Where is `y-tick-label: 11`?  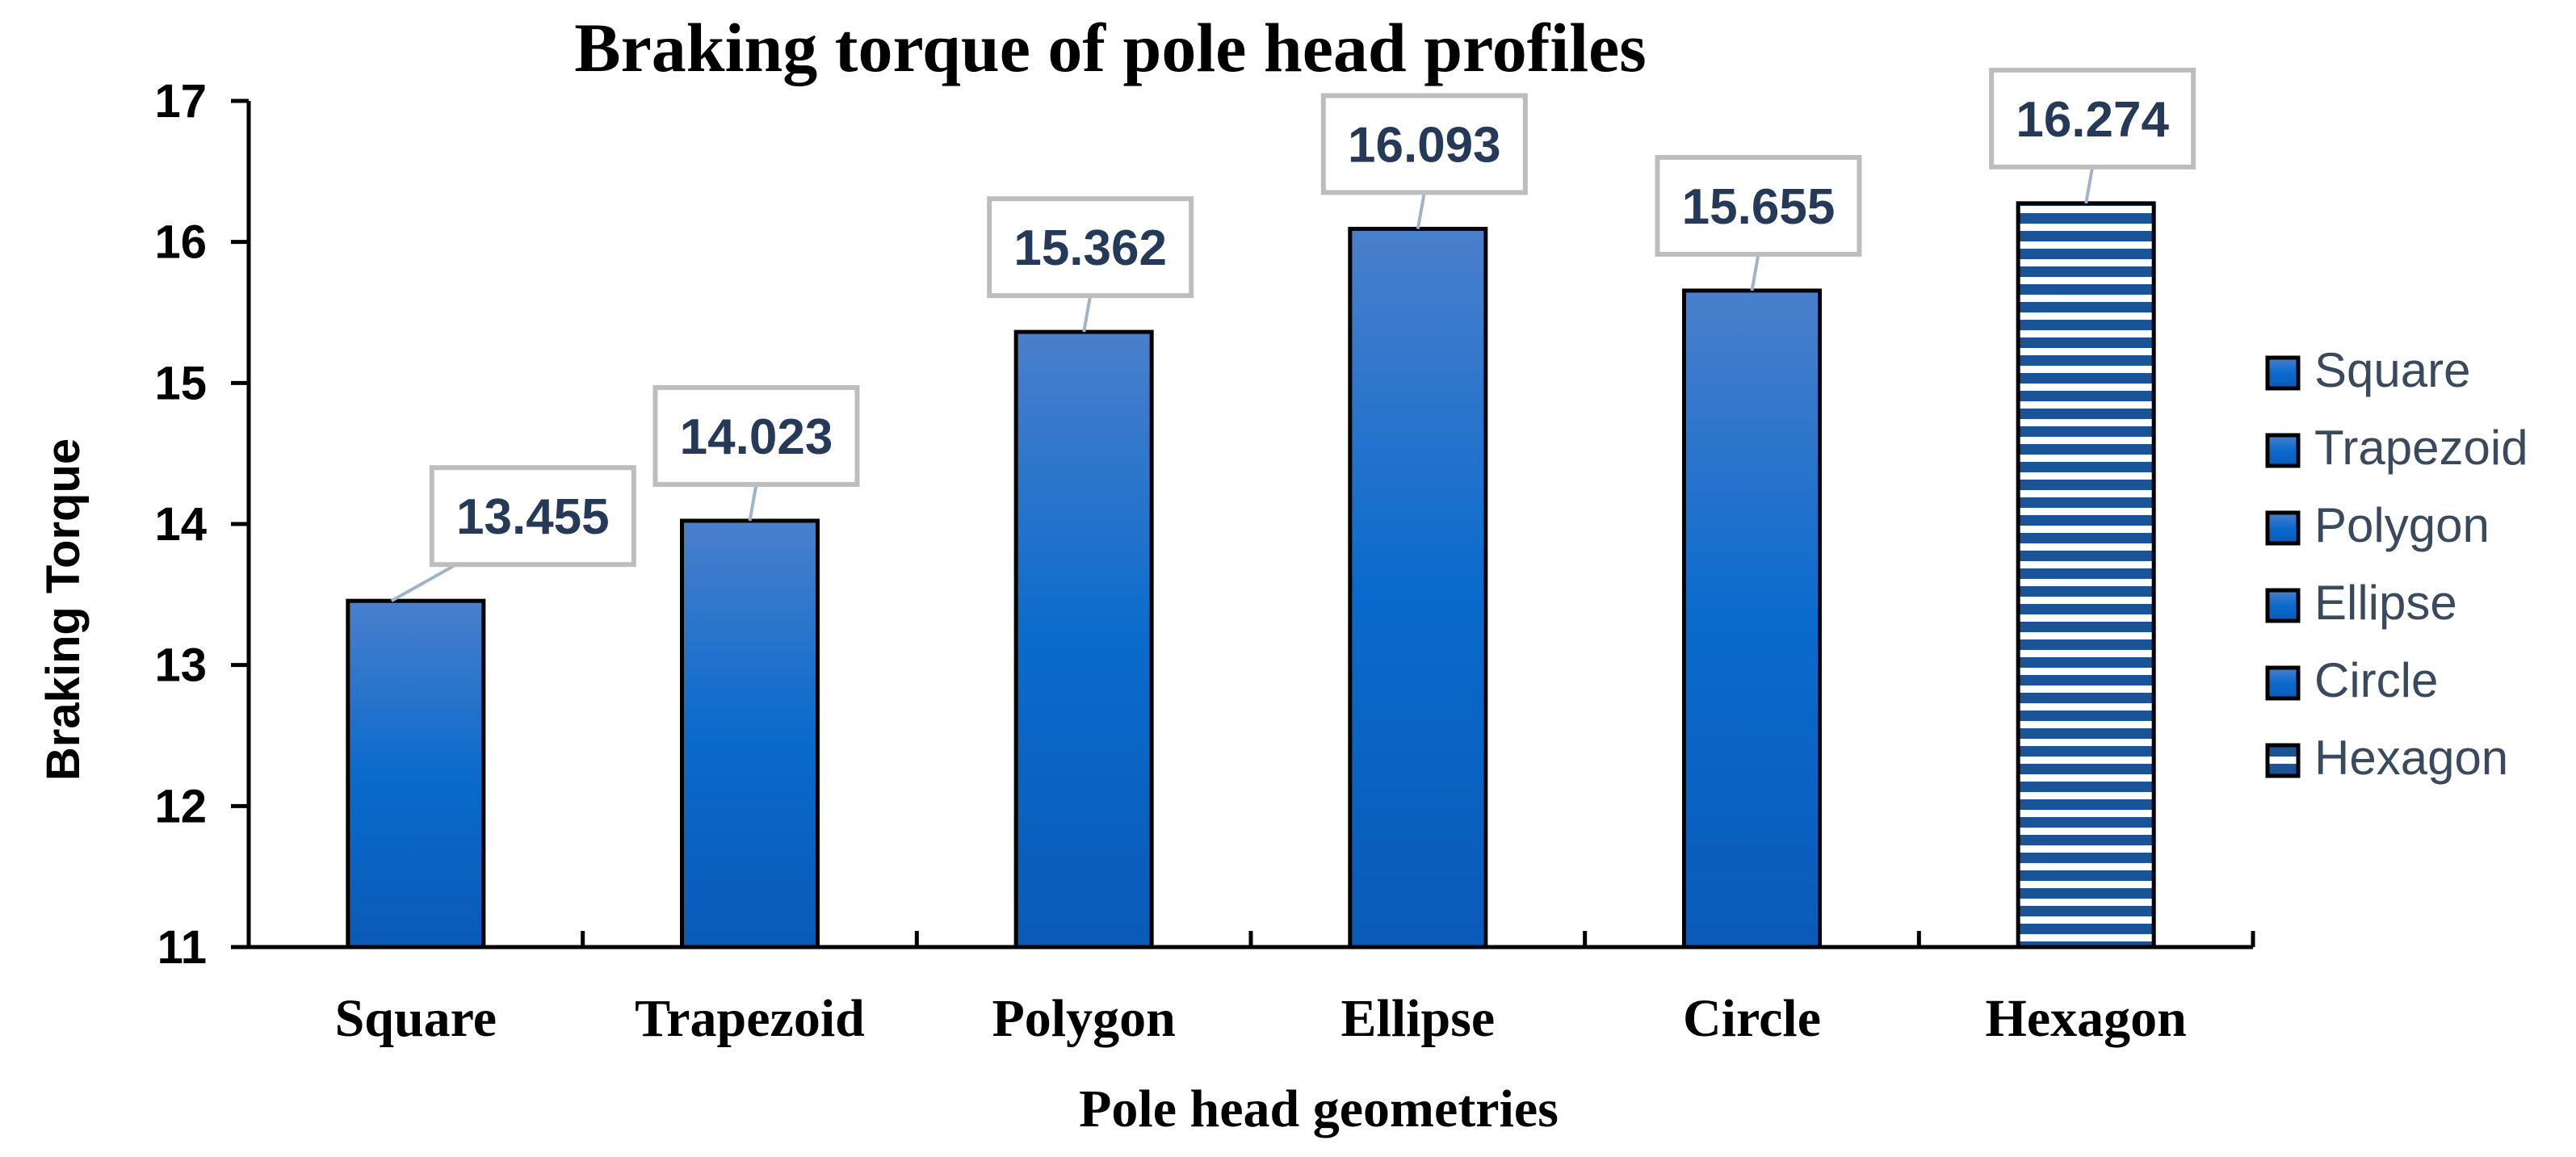 y-tick-label: 11 is located at coordinates (182, 947).